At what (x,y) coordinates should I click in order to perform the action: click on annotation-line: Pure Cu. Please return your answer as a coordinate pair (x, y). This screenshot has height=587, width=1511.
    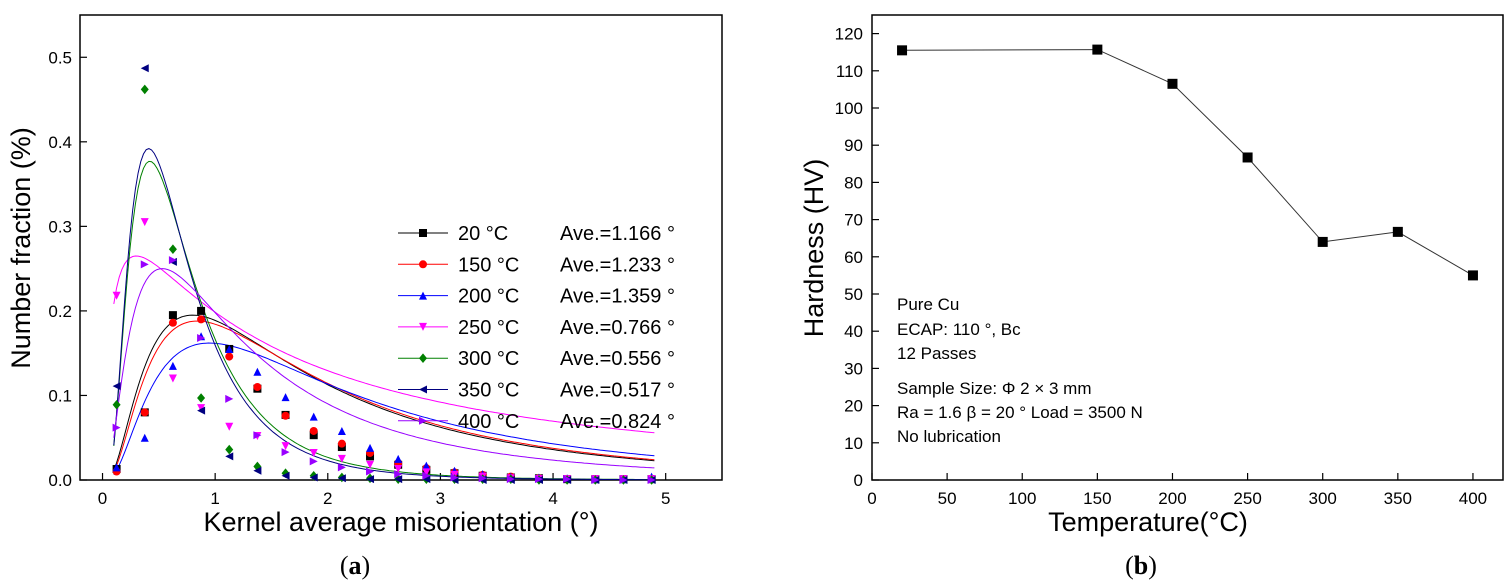
    Looking at the image, I should click on (928, 304).